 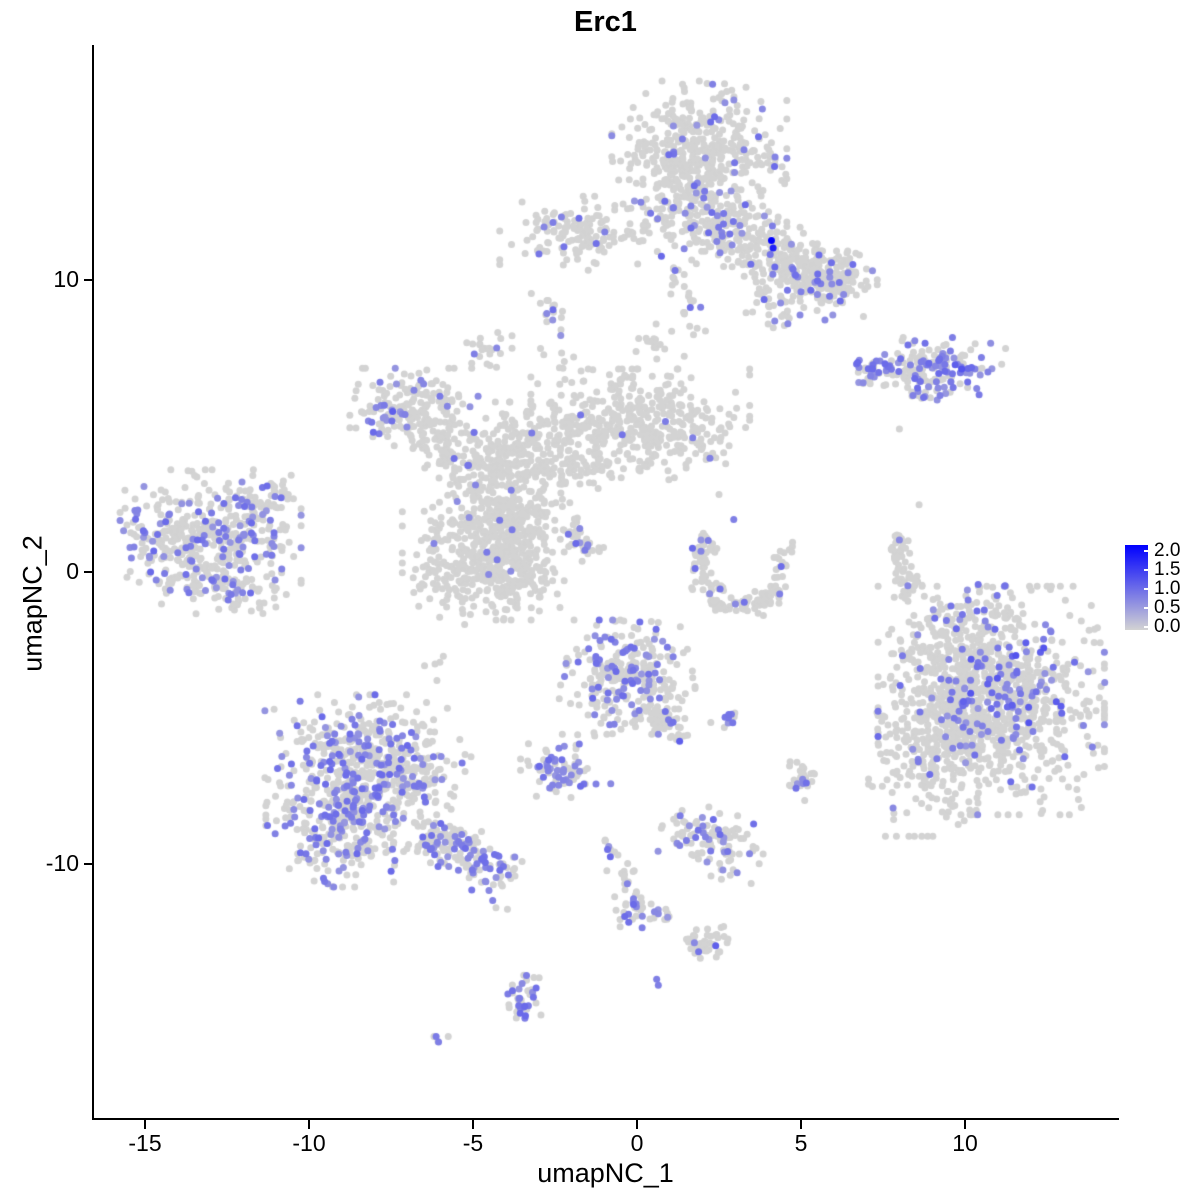 What do you see at coordinates (965, 1143) in the screenshot?
I see `x-tick-label: 10` at bounding box center [965, 1143].